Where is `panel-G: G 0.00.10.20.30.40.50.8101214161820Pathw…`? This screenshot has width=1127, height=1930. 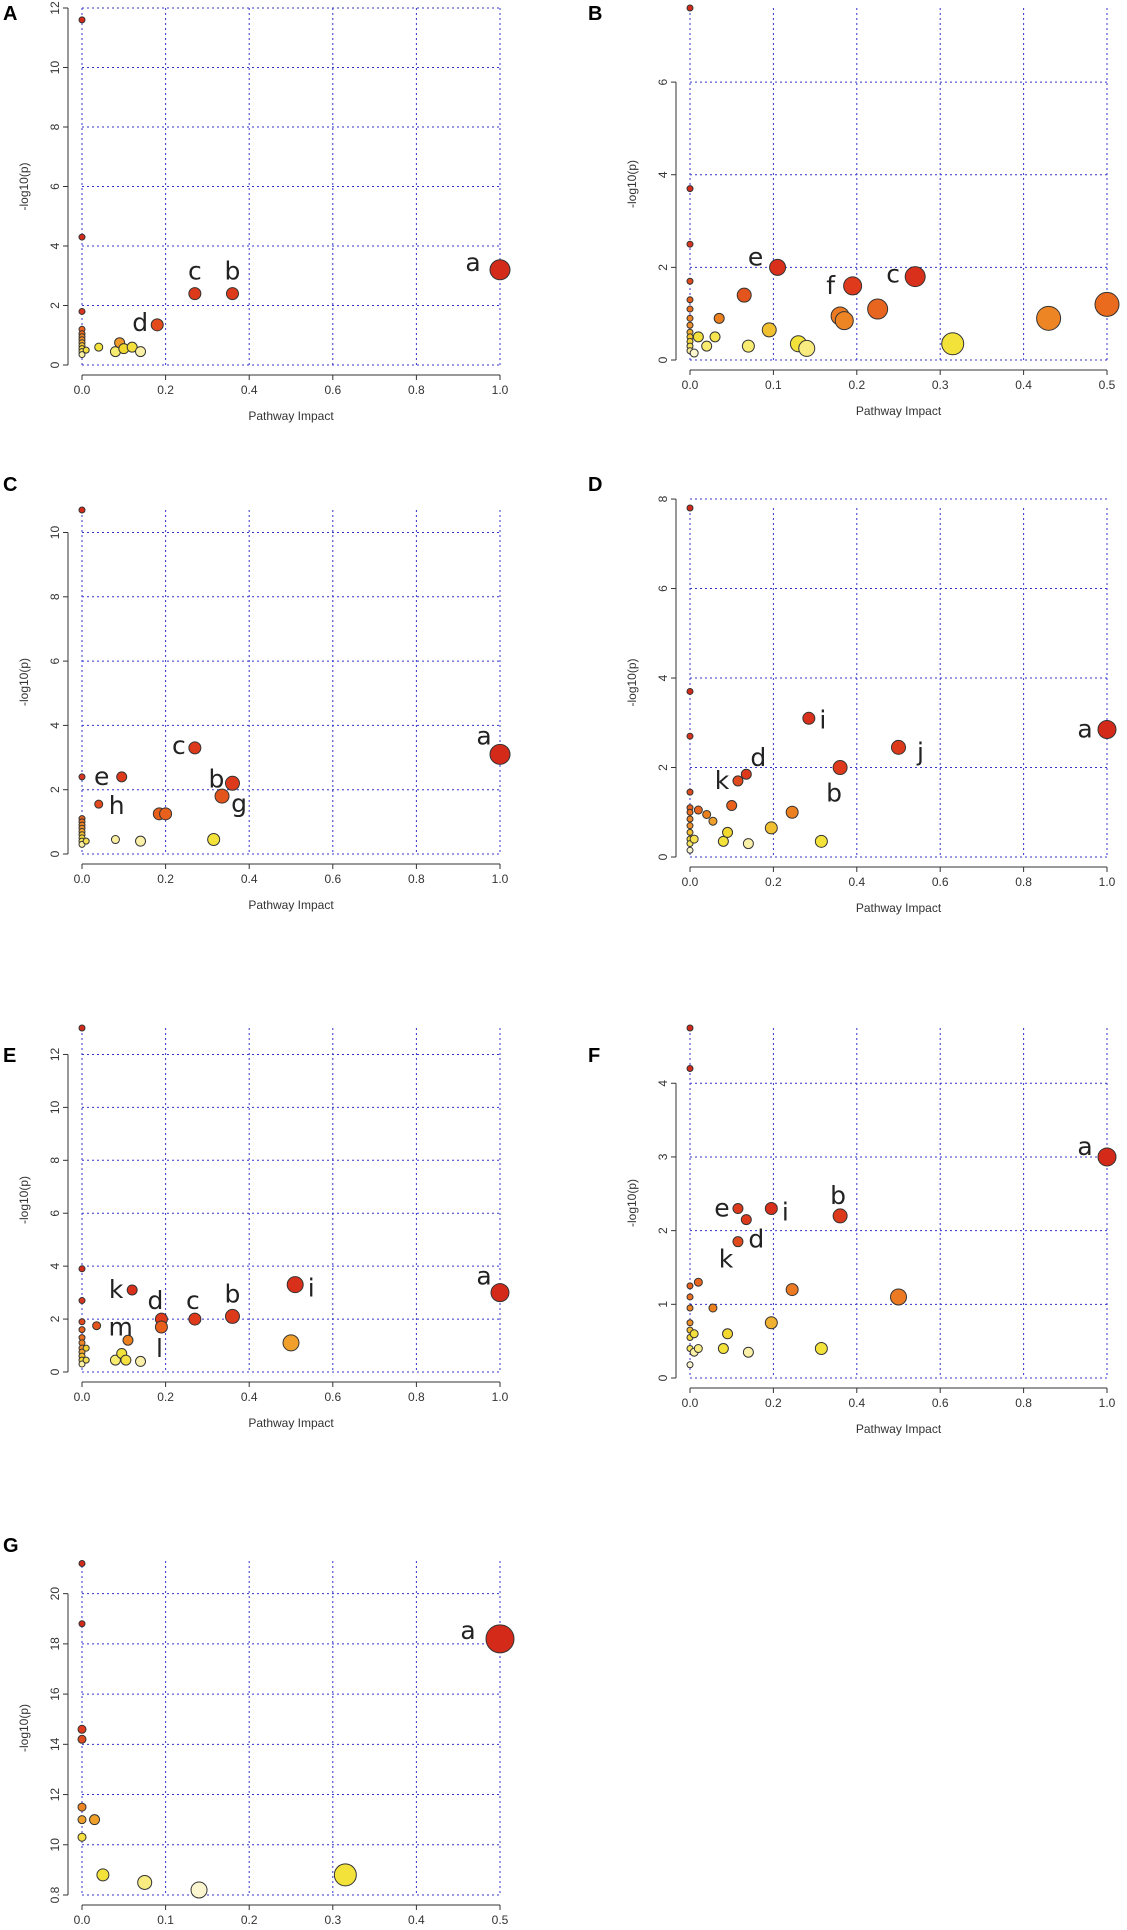 panel-G: G 0.00.10.20.30.40.50.8101214161820Pathw… is located at coordinates (259, 1731).